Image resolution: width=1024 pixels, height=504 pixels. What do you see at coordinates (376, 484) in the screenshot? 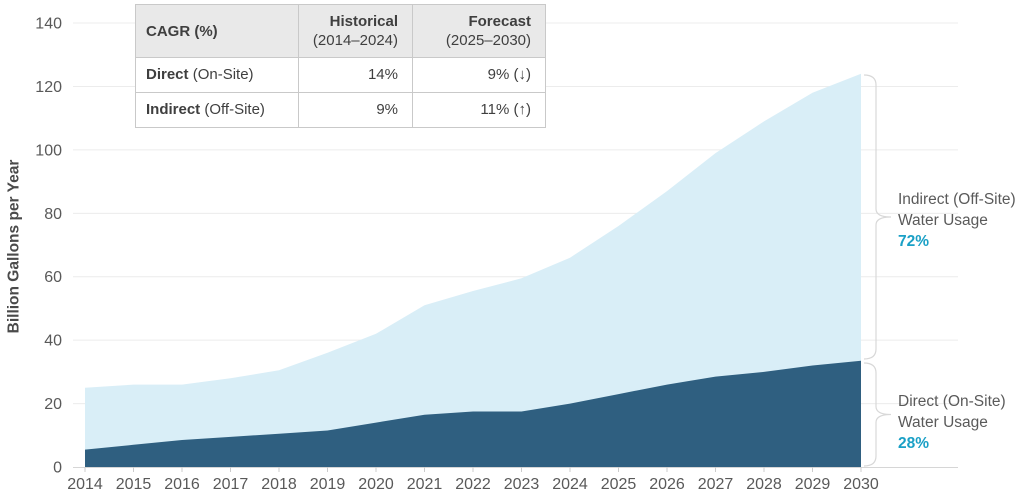
I see `x-tick-label: 2020` at bounding box center [376, 484].